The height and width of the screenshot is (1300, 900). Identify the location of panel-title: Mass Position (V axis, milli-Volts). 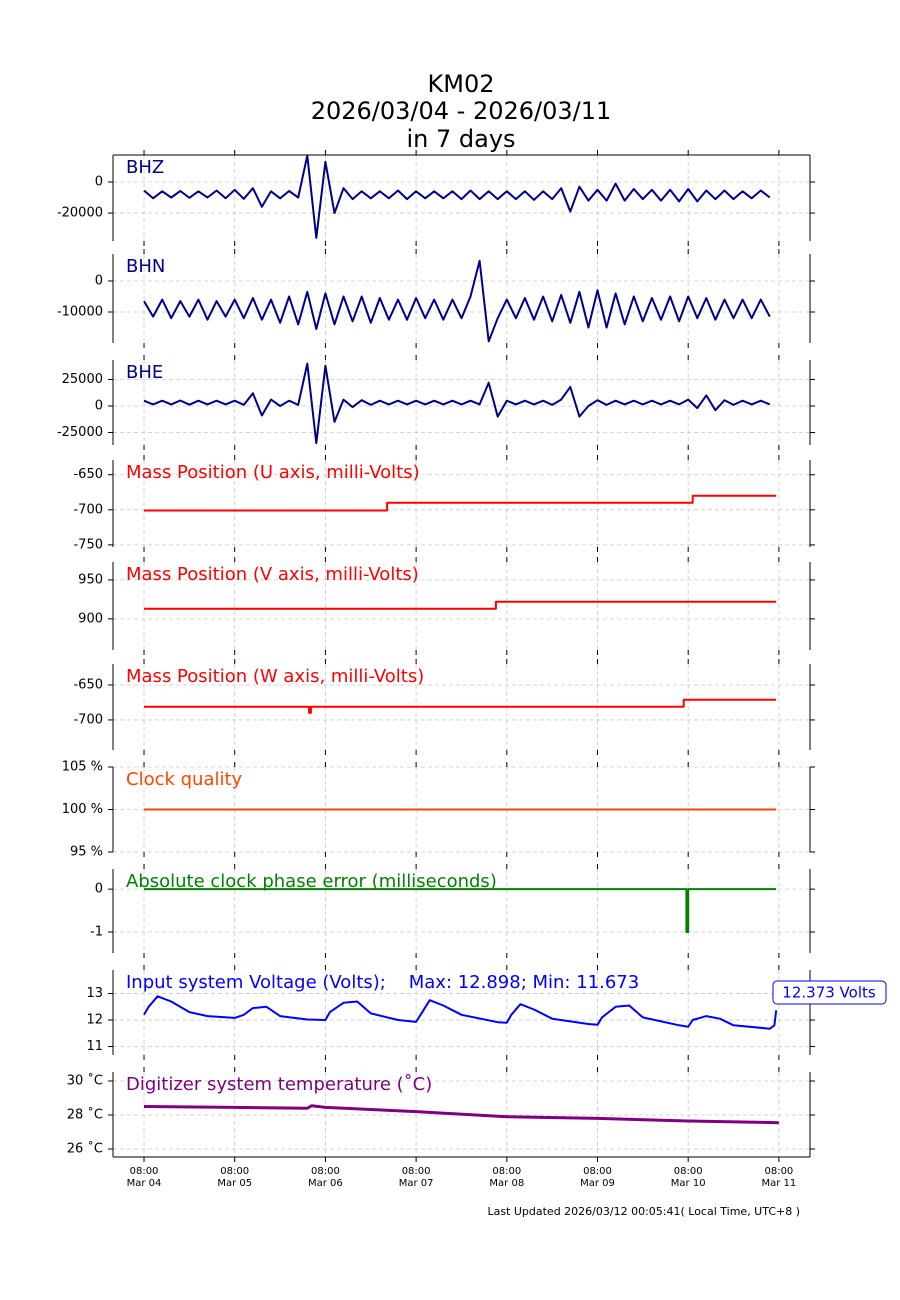
(272, 574).